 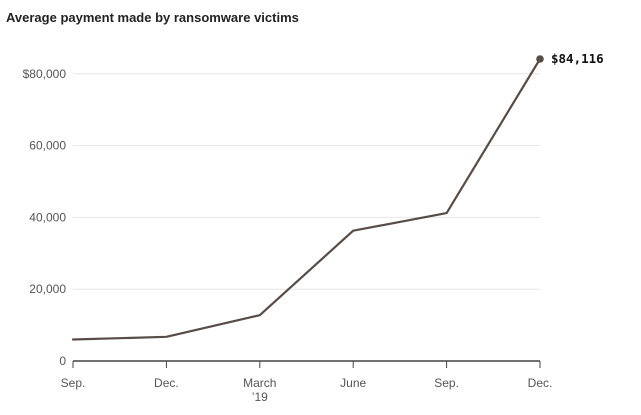 I want to click on y-axis-ticks: 0 20,000 40,000 60,000 $80,000, so click(x=45, y=217).